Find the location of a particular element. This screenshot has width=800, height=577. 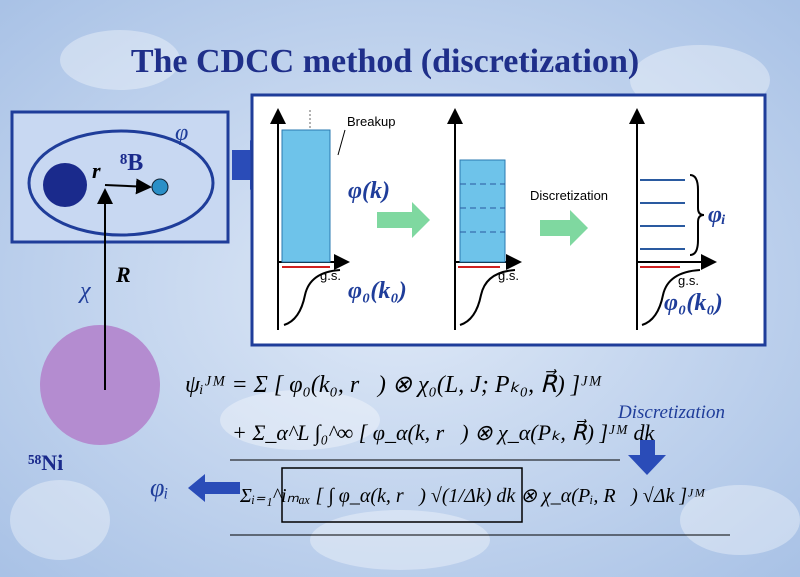

r-arrow is located at coordinates (128, 186).